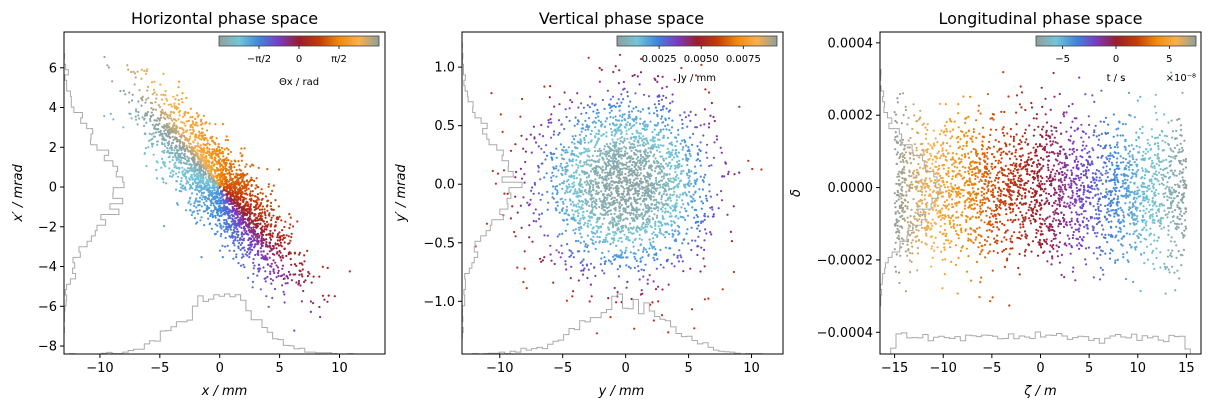 Image resolution: width=1211 pixels, height=411 pixels. I want to click on x-tick-label: 10, so click(339, 368).